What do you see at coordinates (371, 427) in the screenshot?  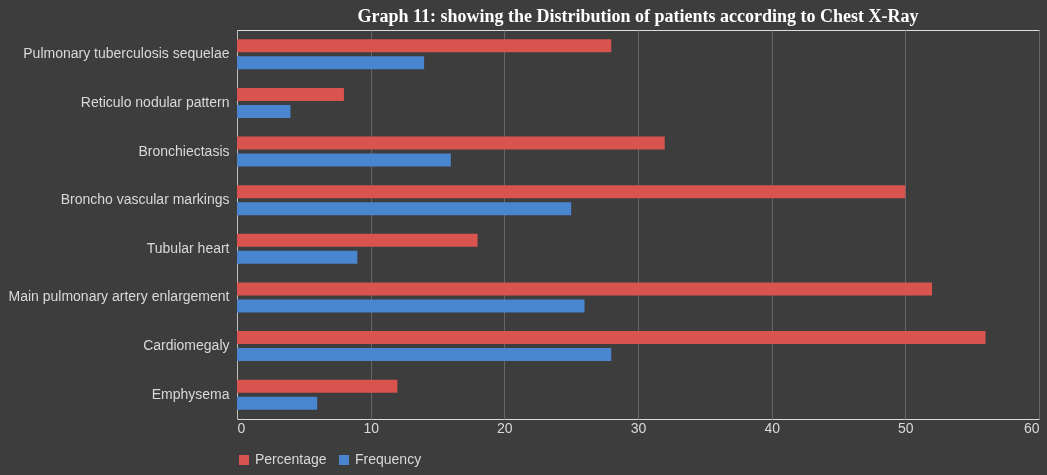 I see `x-tick-label: 10` at bounding box center [371, 427].